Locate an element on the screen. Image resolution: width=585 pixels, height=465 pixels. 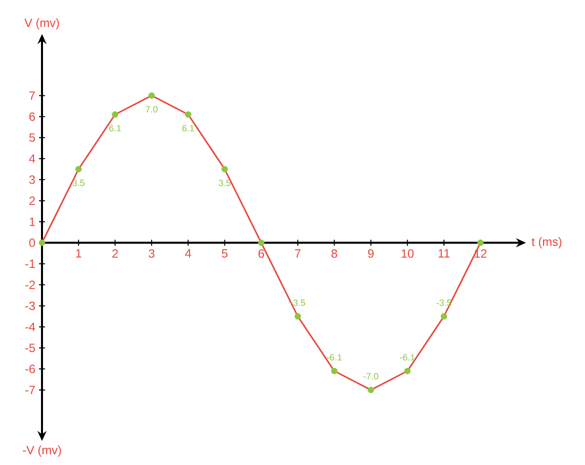
y-tick-label: -2 is located at coordinates (30, 284).